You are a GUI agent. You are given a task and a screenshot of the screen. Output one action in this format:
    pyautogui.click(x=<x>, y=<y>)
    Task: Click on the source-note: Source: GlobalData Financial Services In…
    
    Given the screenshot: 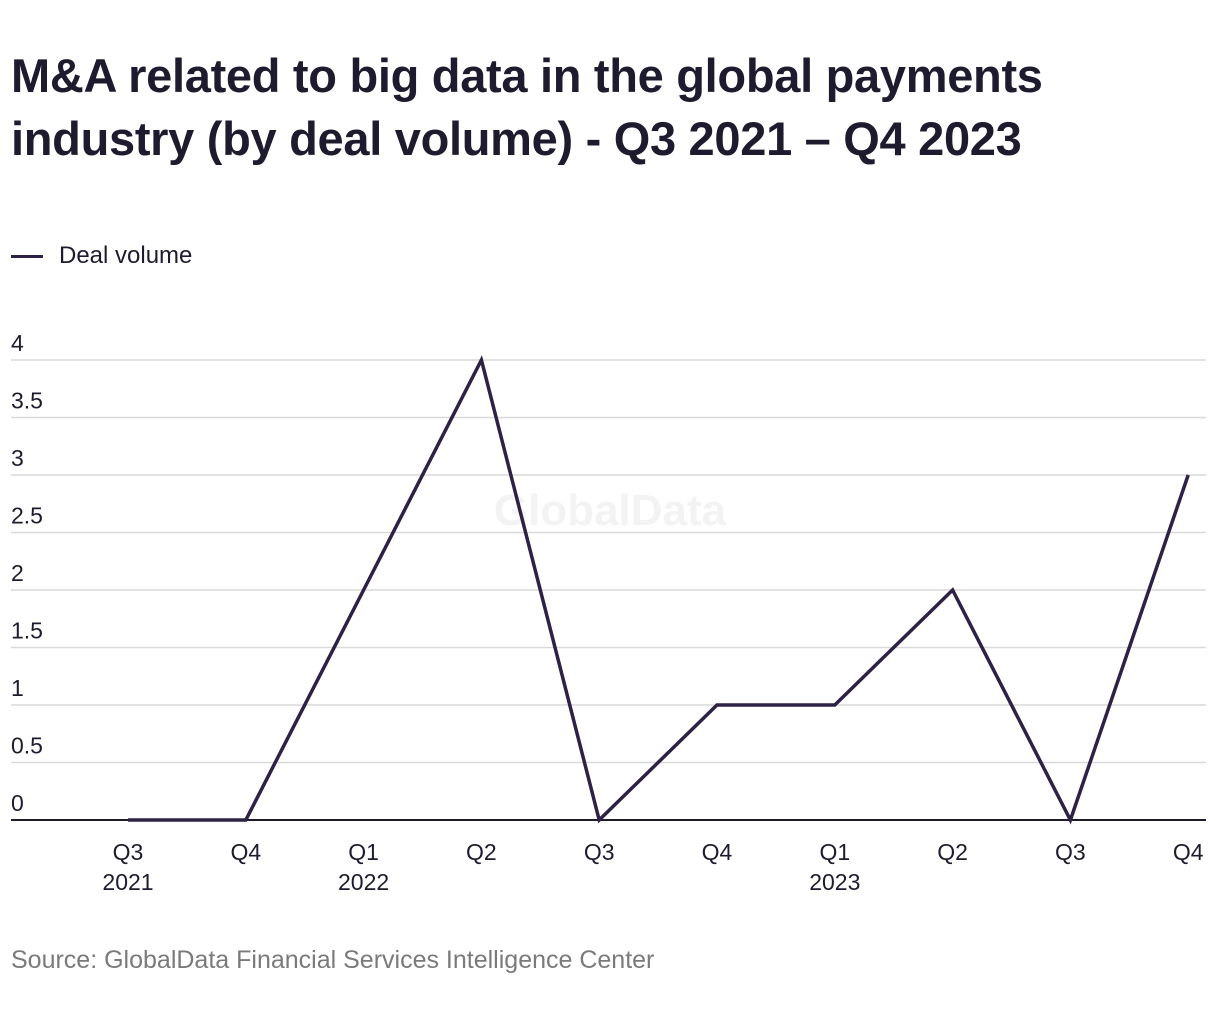 What is the action you would take?
    pyautogui.click(x=333, y=960)
    